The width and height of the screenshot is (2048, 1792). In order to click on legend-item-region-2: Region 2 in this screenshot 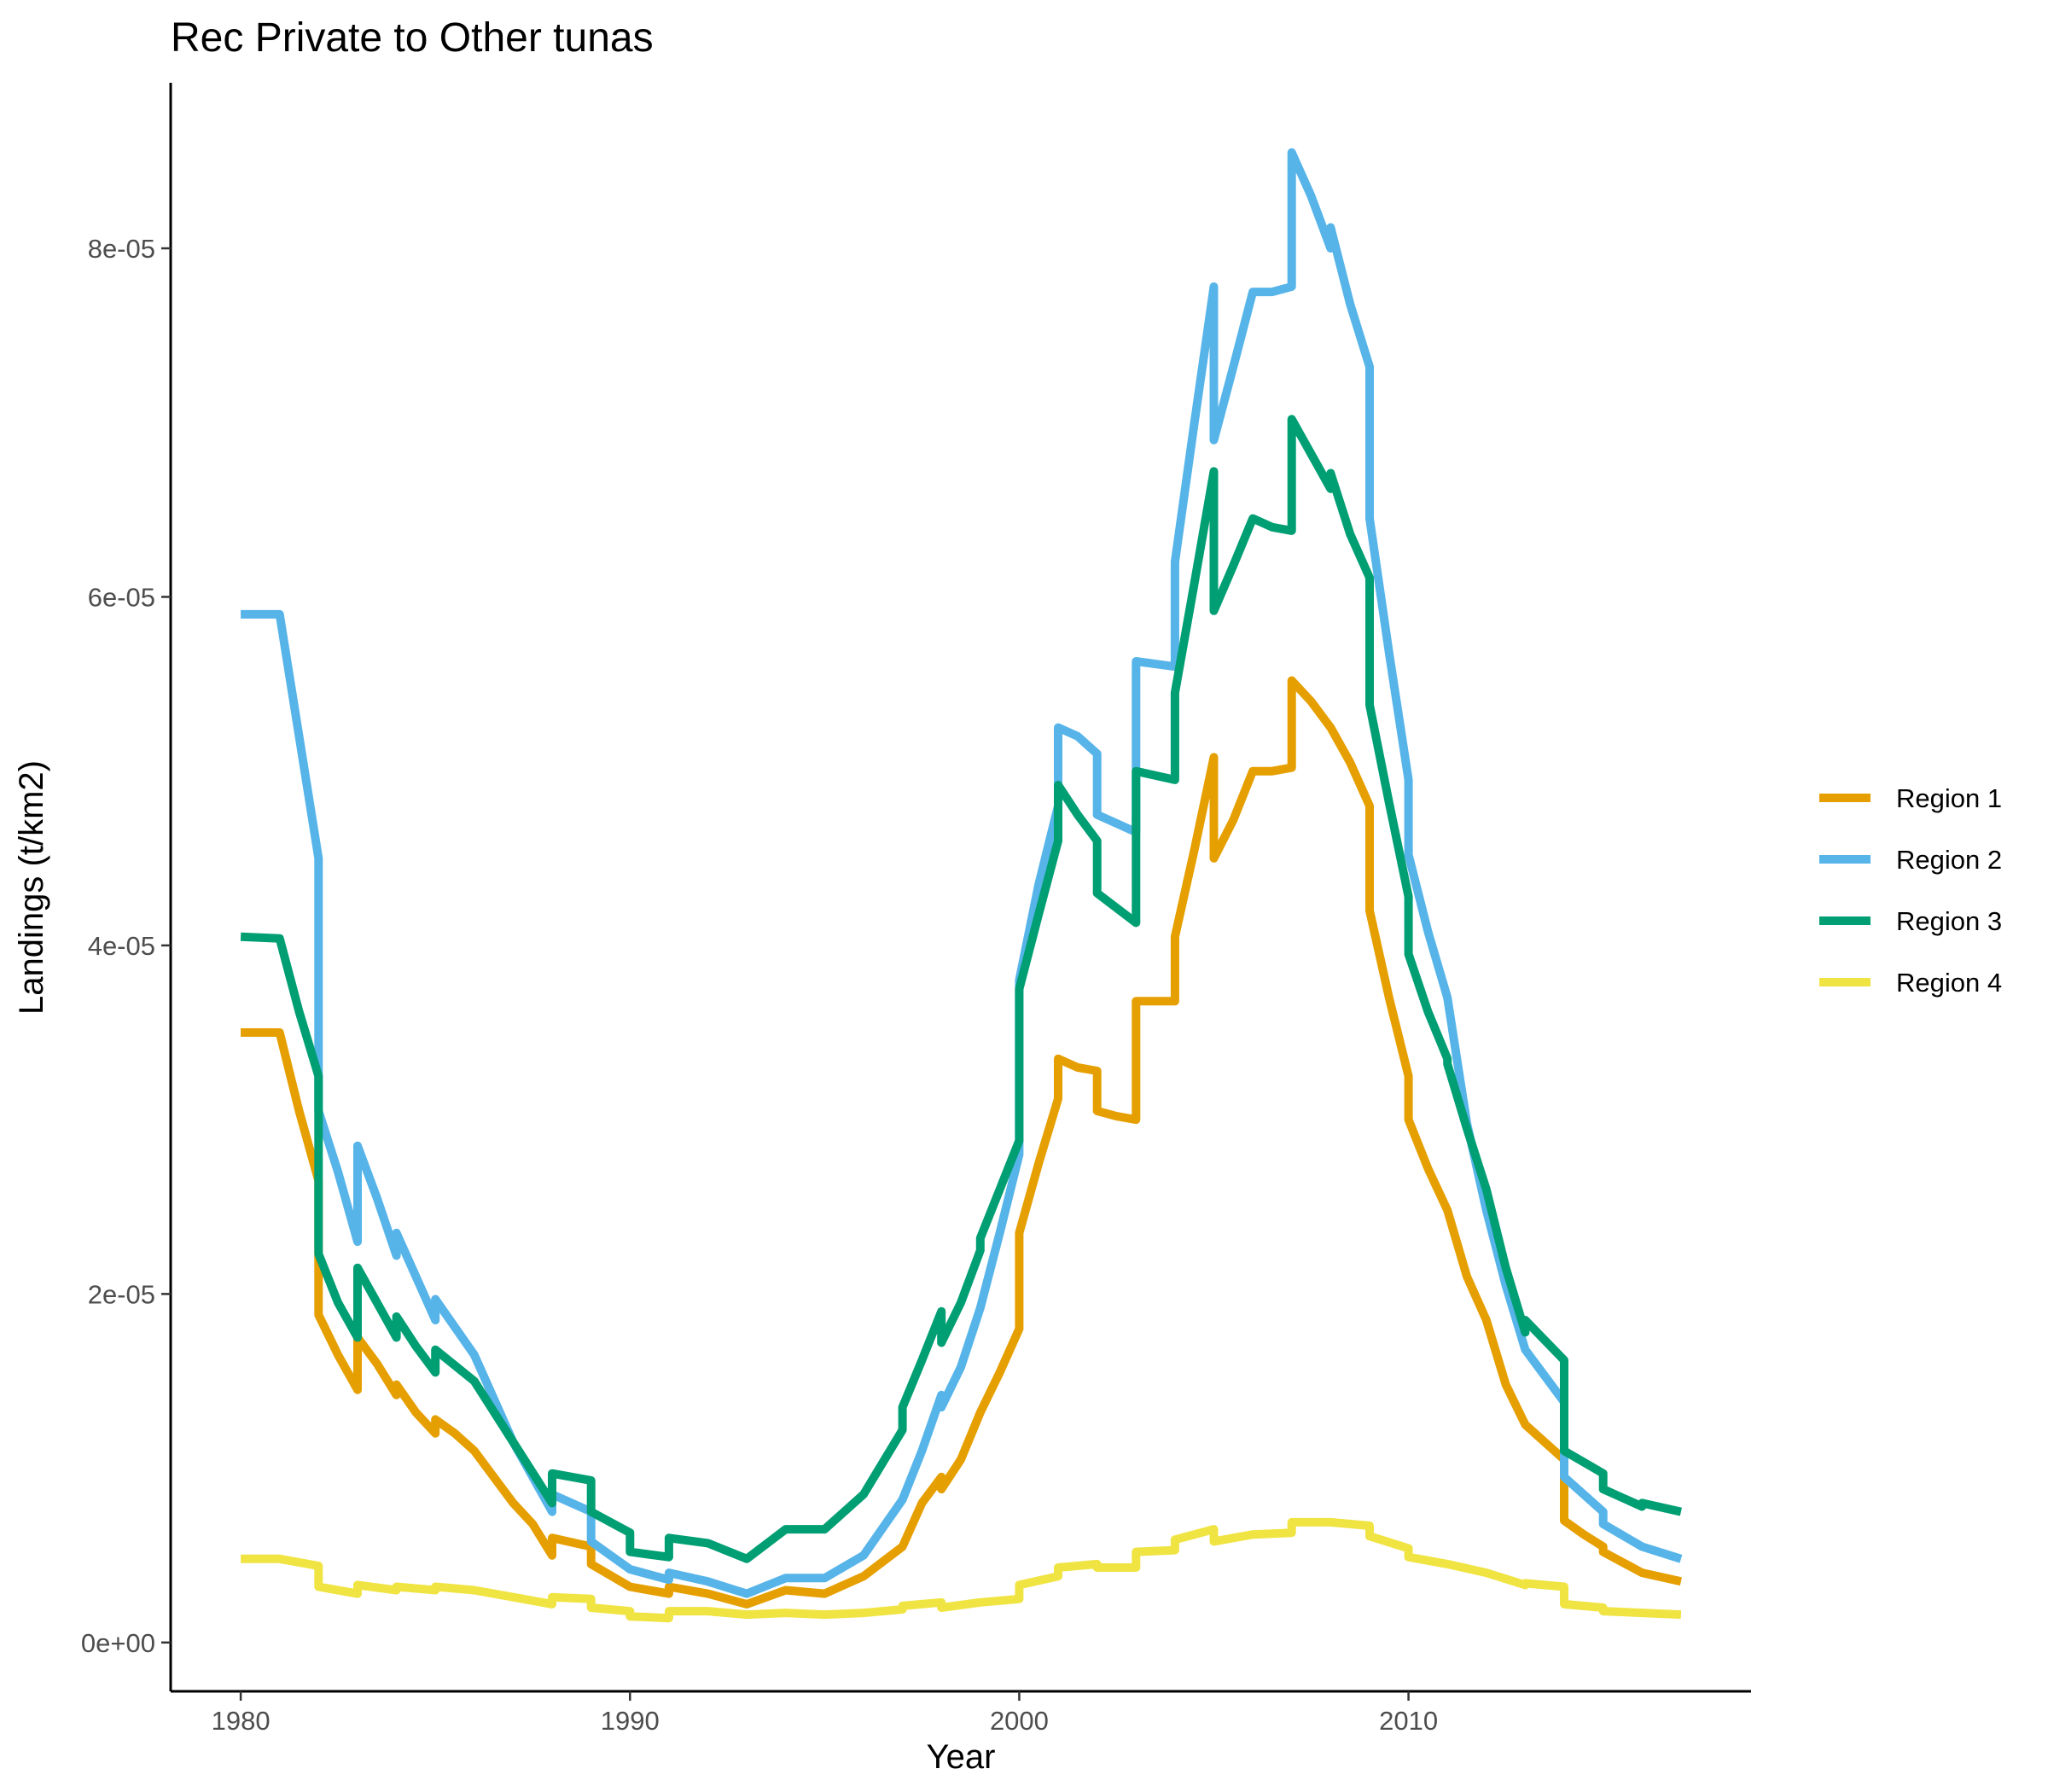, I will do `click(1911, 860)`.